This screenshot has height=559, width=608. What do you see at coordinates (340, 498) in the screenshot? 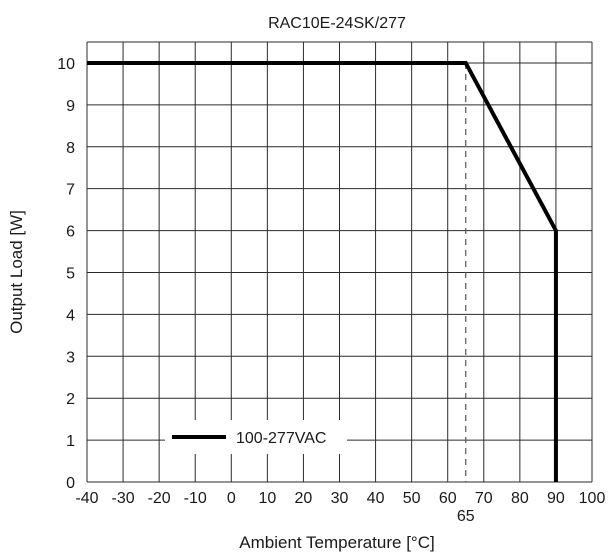
I see `x-tick-label: 30` at bounding box center [340, 498].